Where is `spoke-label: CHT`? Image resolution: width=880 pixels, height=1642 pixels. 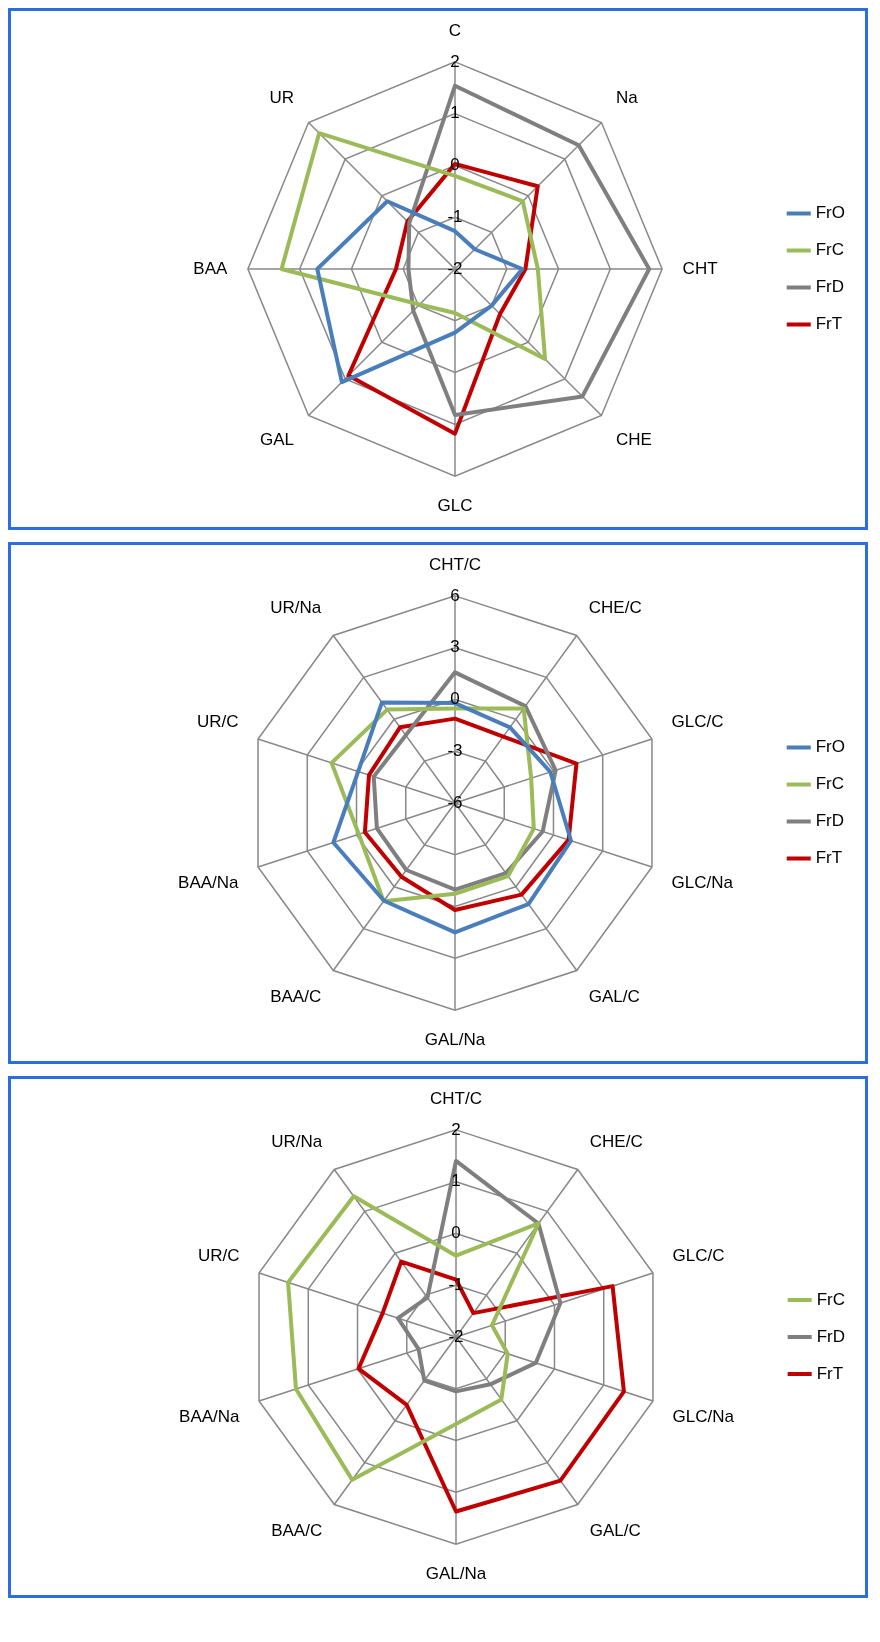 spoke-label: CHT is located at coordinates (700, 268).